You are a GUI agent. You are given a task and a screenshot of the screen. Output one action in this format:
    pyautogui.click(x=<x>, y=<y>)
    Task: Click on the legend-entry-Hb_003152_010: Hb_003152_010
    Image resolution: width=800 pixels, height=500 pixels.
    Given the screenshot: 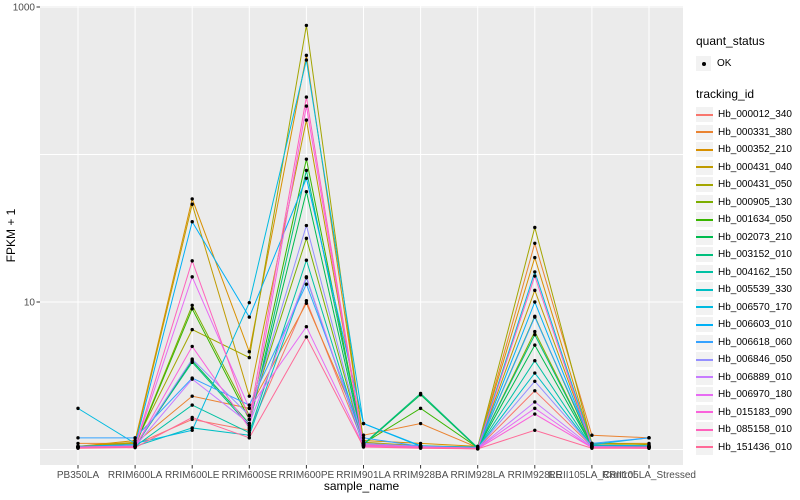 What is the action you would take?
    pyautogui.click(x=748, y=255)
    